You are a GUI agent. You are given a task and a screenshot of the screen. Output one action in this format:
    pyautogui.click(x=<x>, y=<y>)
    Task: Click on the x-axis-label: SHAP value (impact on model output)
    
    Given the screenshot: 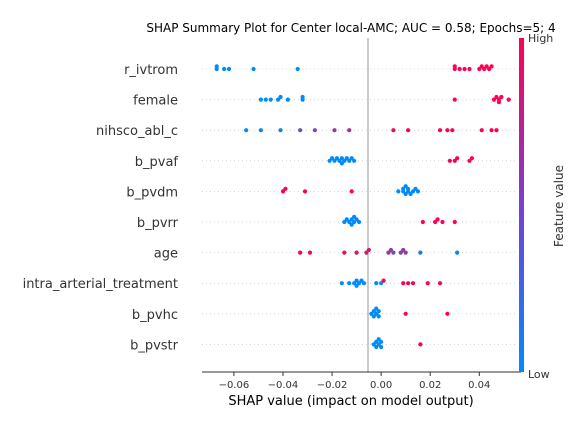 What is the action you would take?
    pyautogui.click(x=350, y=401)
    